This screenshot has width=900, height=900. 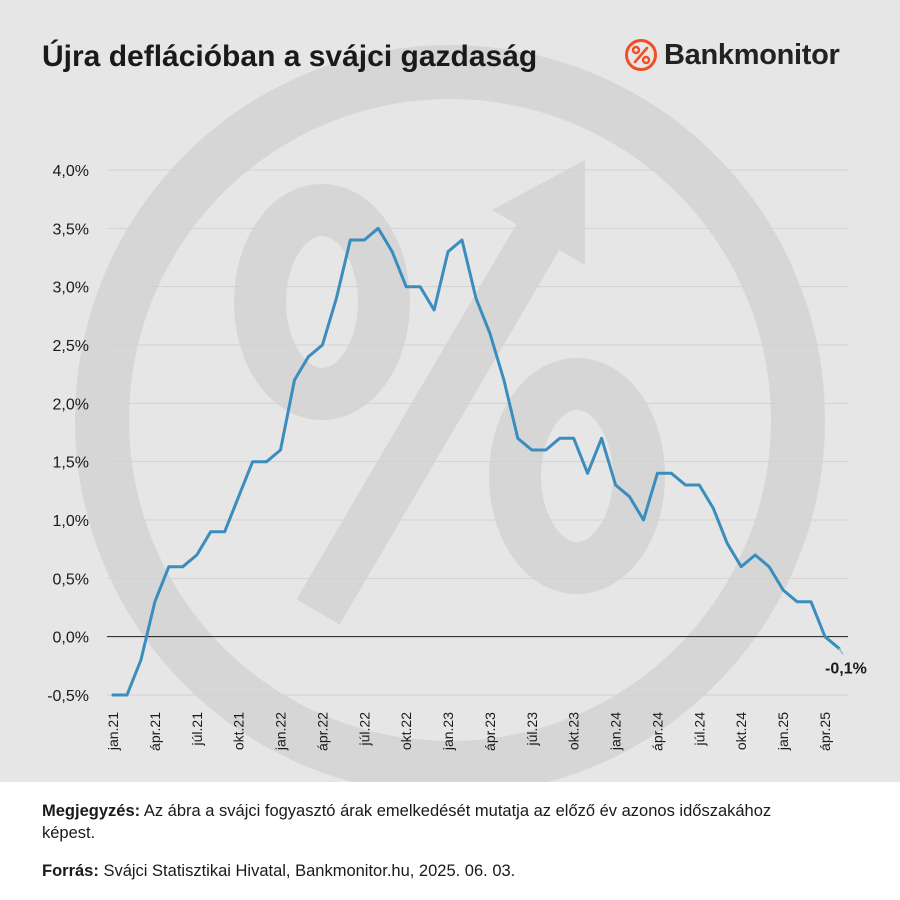 I want to click on y-tick-label: 1,0%, so click(x=71, y=521).